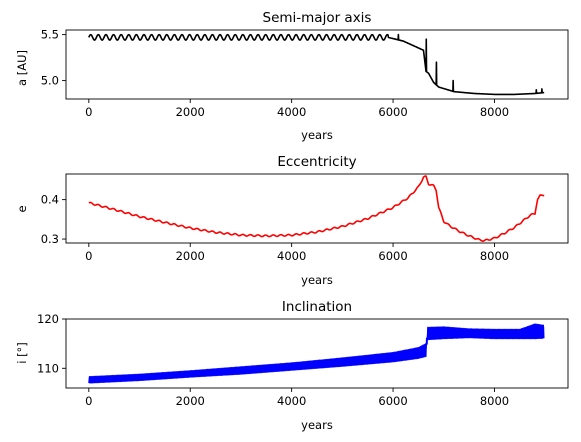 This screenshot has width=581, height=442. What do you see at coordinates (50, 81) in the screenshot?
I see `y-tick-label: 5.0` at bounding box center [50, 81].